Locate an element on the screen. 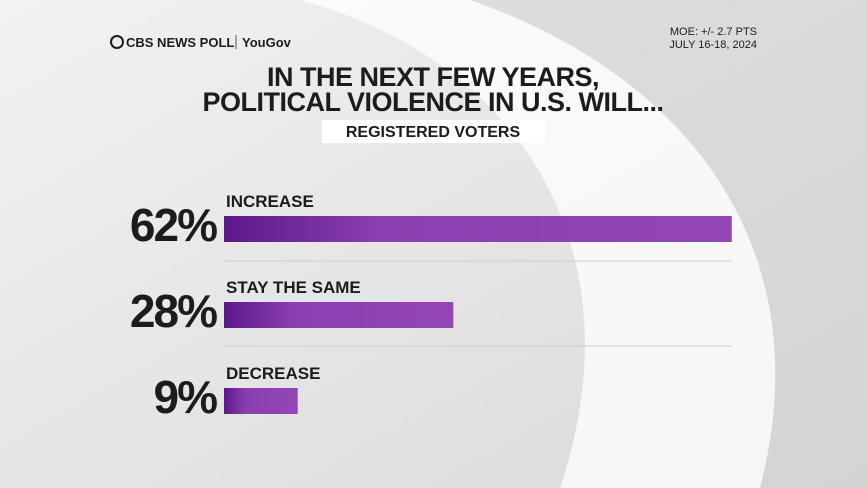 This screenshot has height=488, width=867. category-label: STAY THE SAME is located at coordinates (293, 287).